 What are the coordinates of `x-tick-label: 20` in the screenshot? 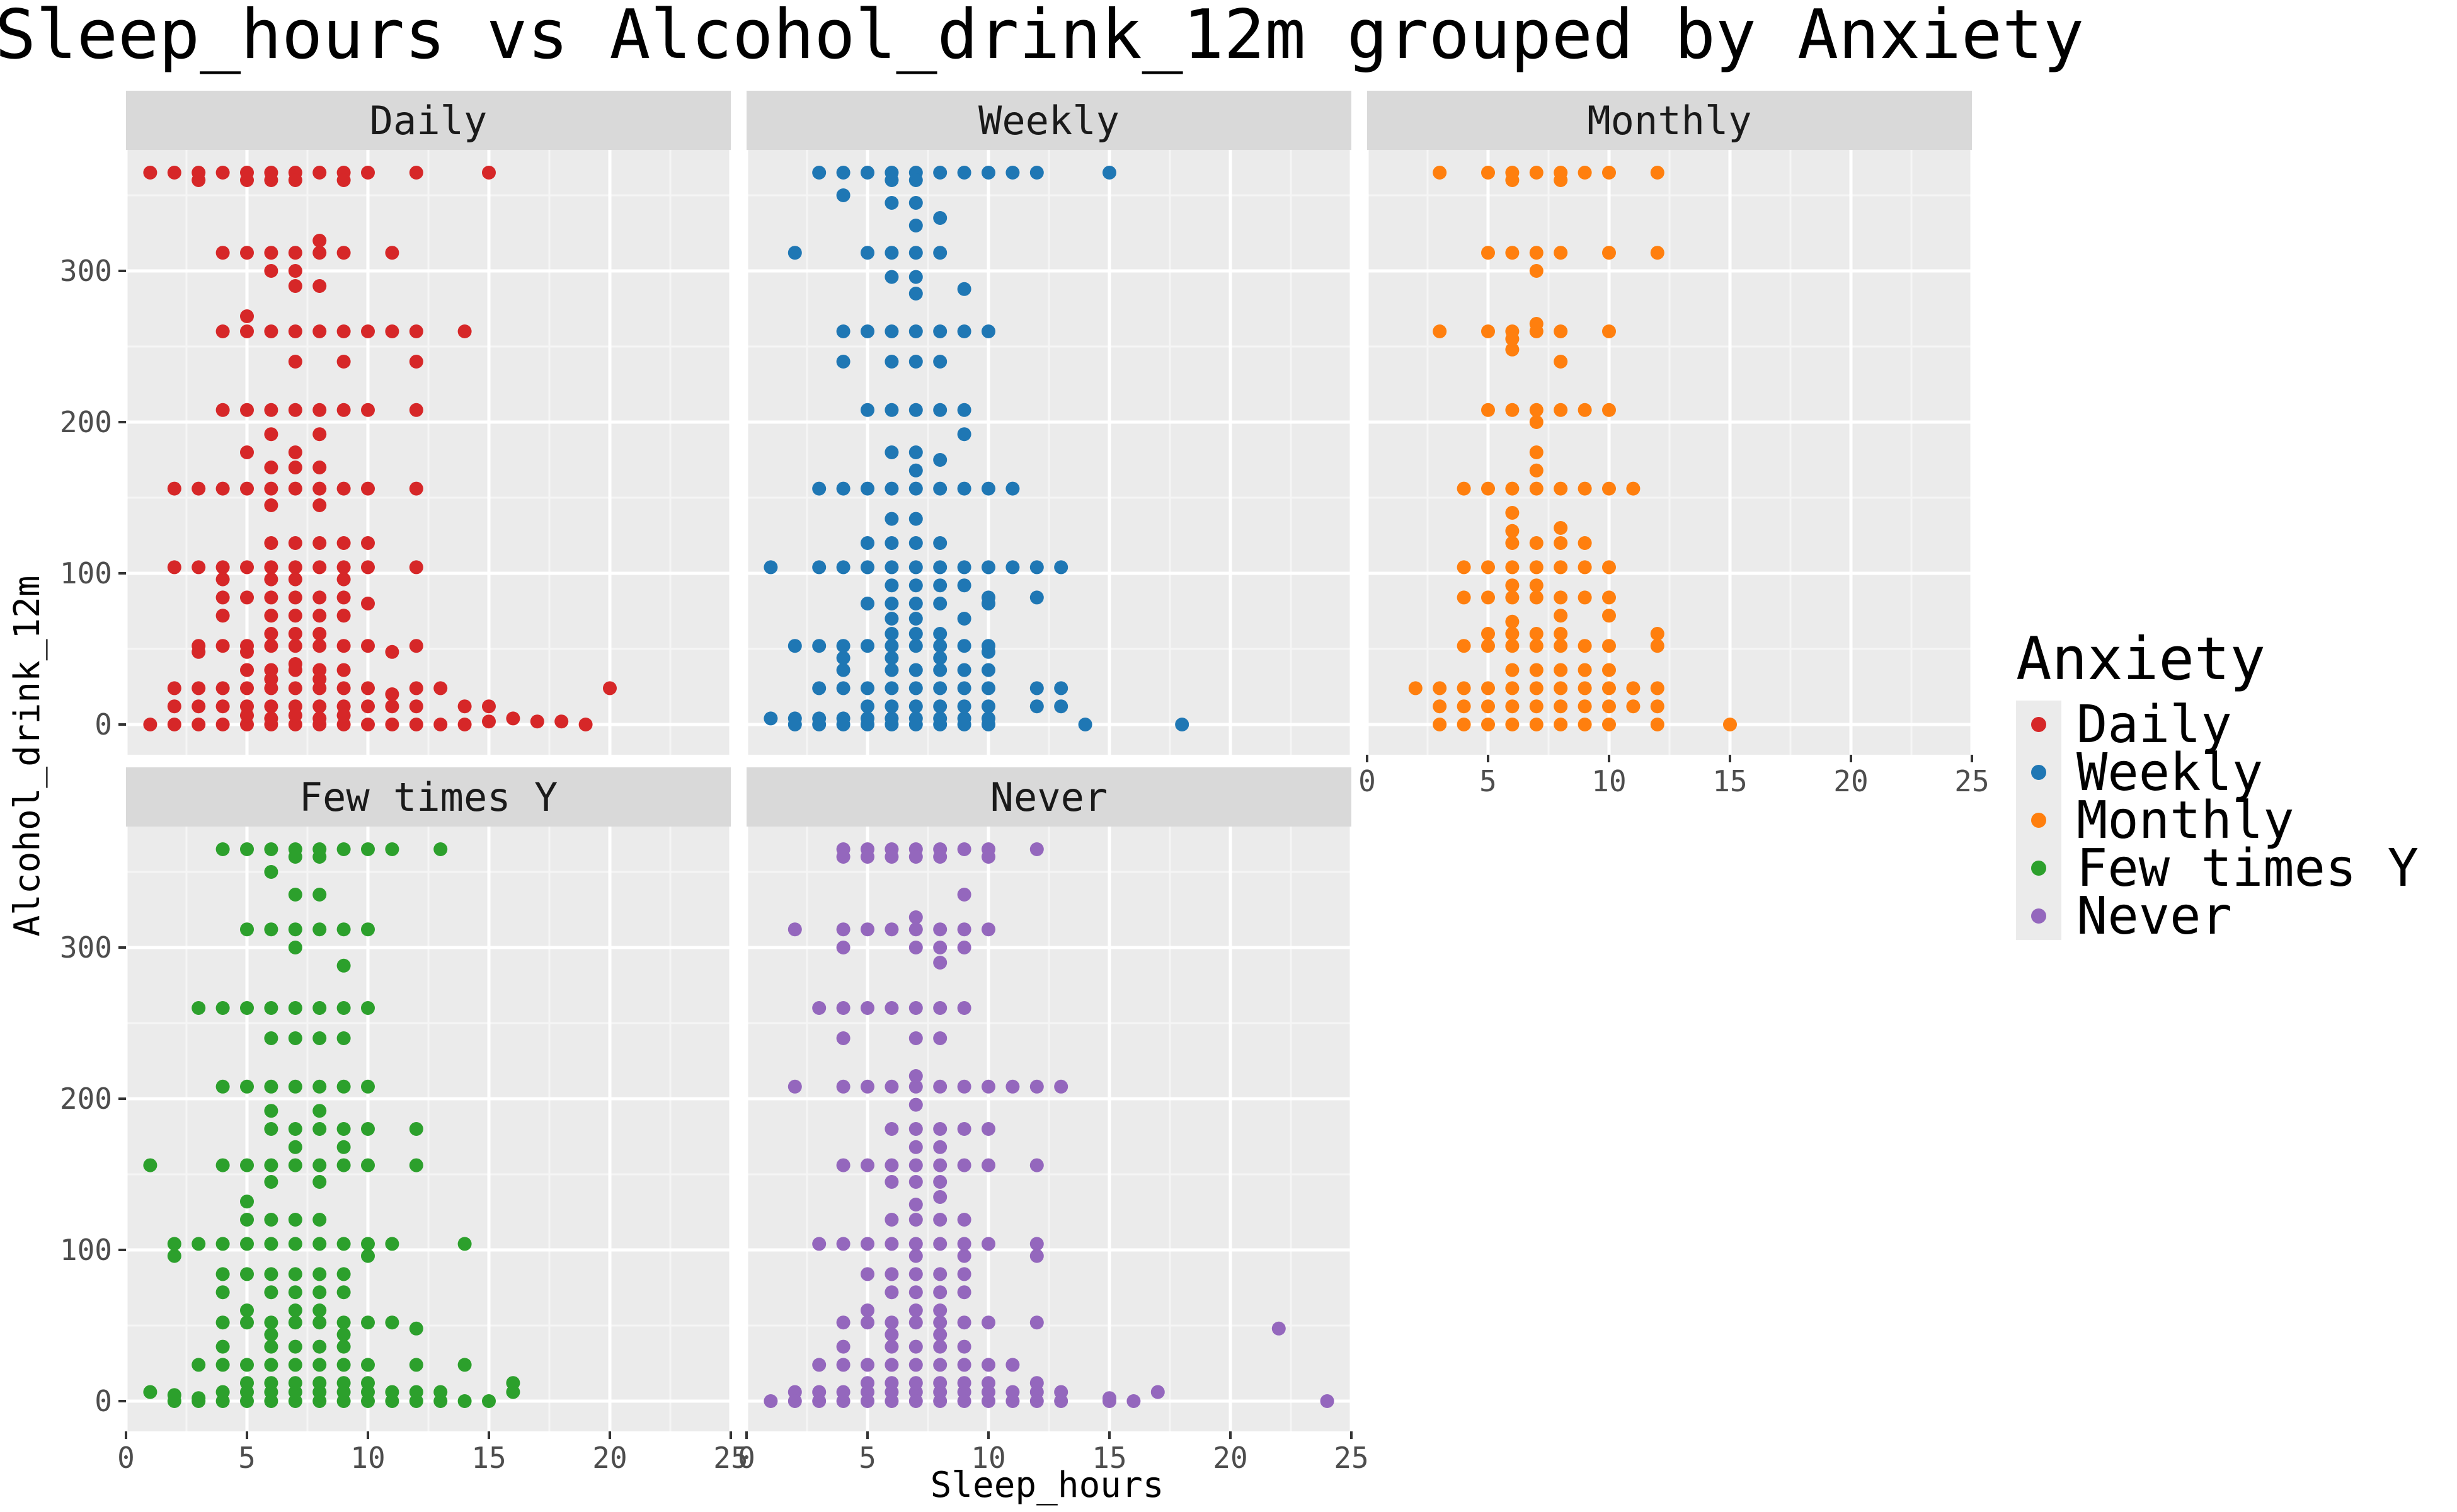 It's located at (1850, 781).